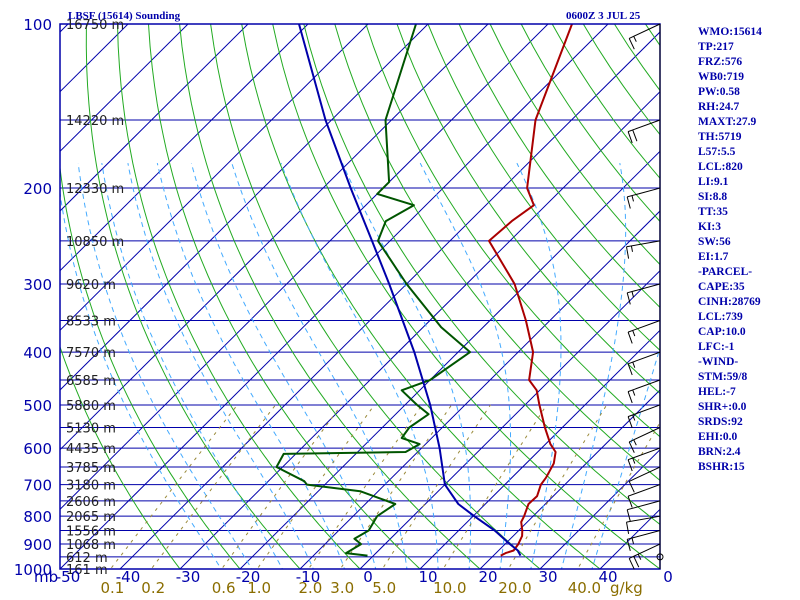 The image size is (800, 600). What do you see at coordinates (37, 285) in the screenshot?
I see `pressure-tick-label: 300` at bounding box center [37, 285].